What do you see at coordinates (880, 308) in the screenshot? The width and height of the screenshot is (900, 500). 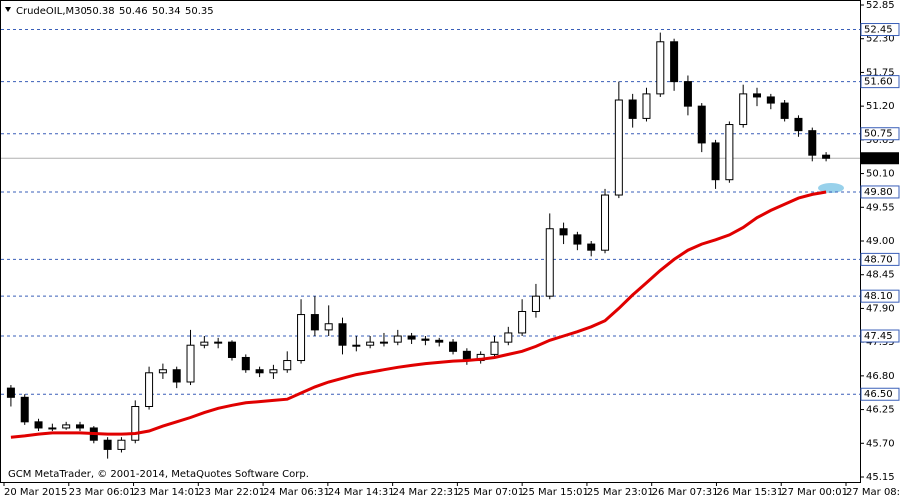 I see `y-tick-label: 47.90` at bounding box center [880, 308].